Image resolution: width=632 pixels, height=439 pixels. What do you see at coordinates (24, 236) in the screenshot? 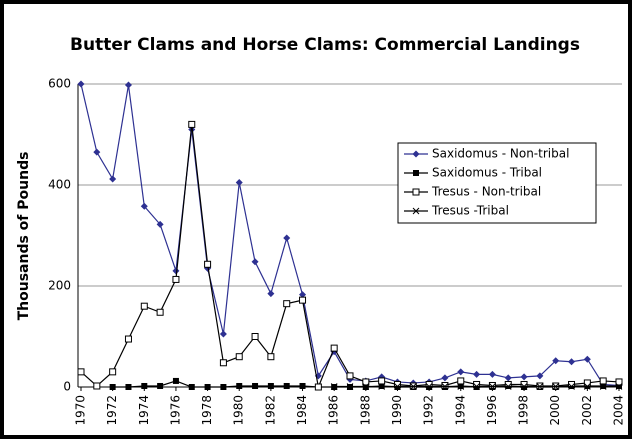
I see `y-axis-label: Thousands of Pounds` at bounding box center [24, 236].